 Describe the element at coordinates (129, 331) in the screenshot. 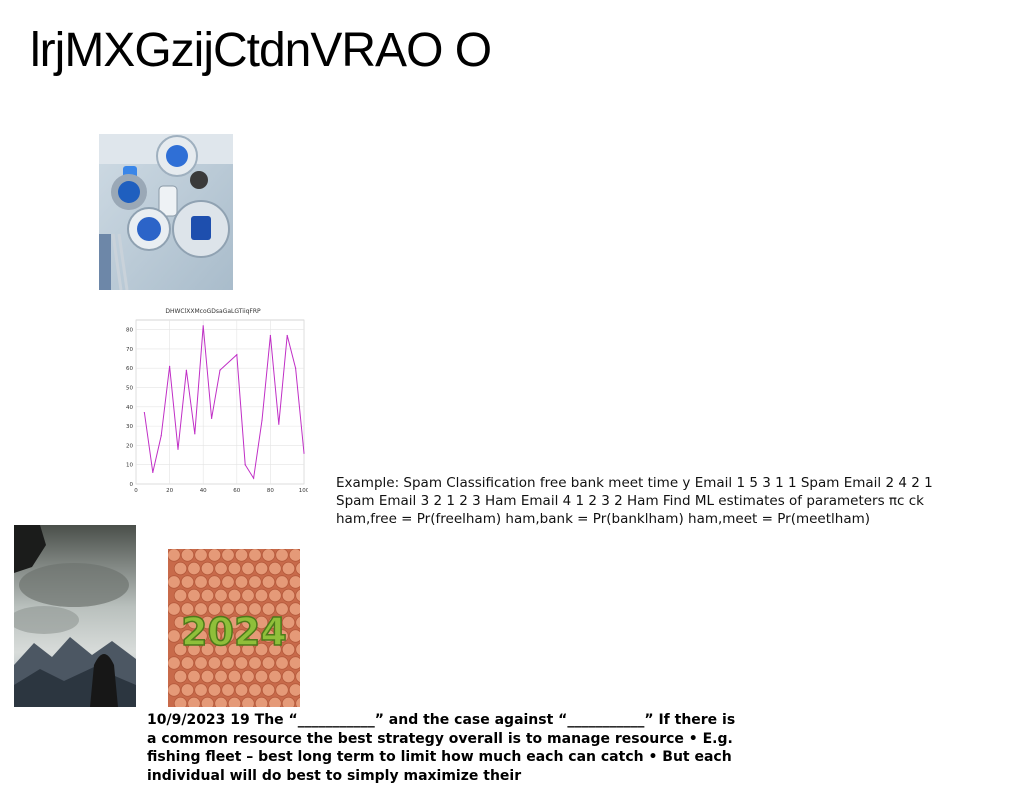

I see `y-tick-label: 80` at that location.